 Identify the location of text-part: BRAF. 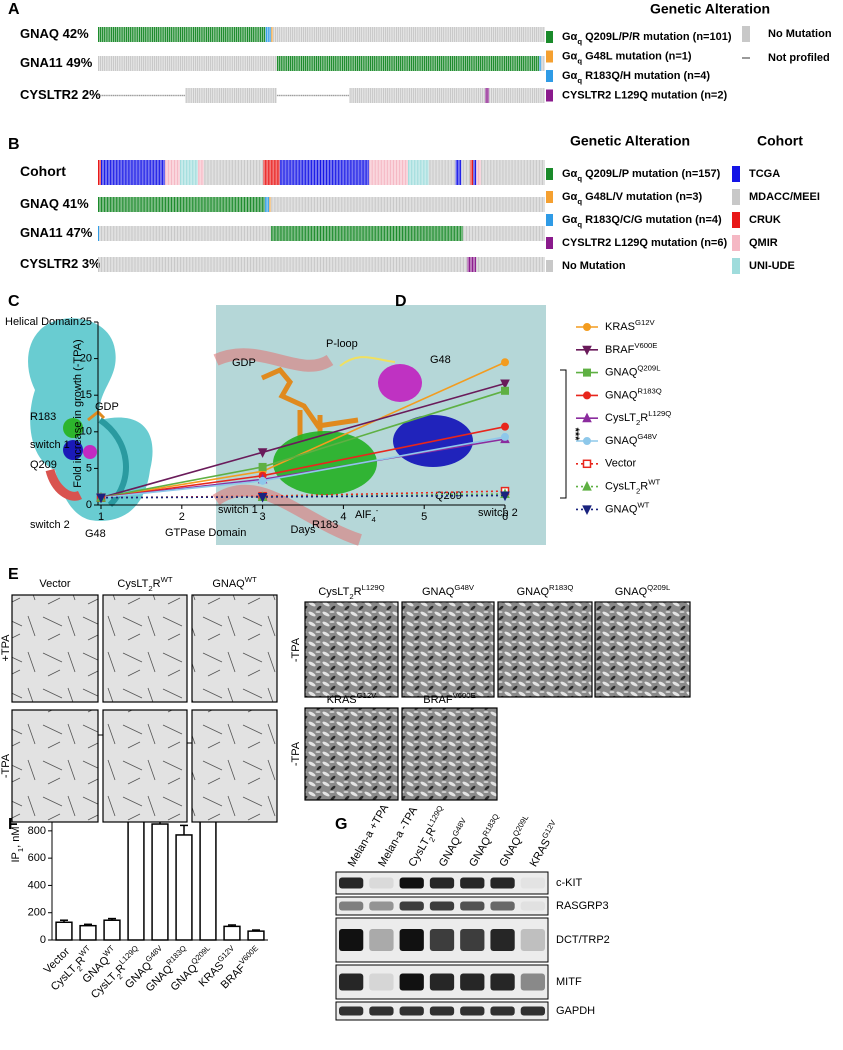
(620, 350).